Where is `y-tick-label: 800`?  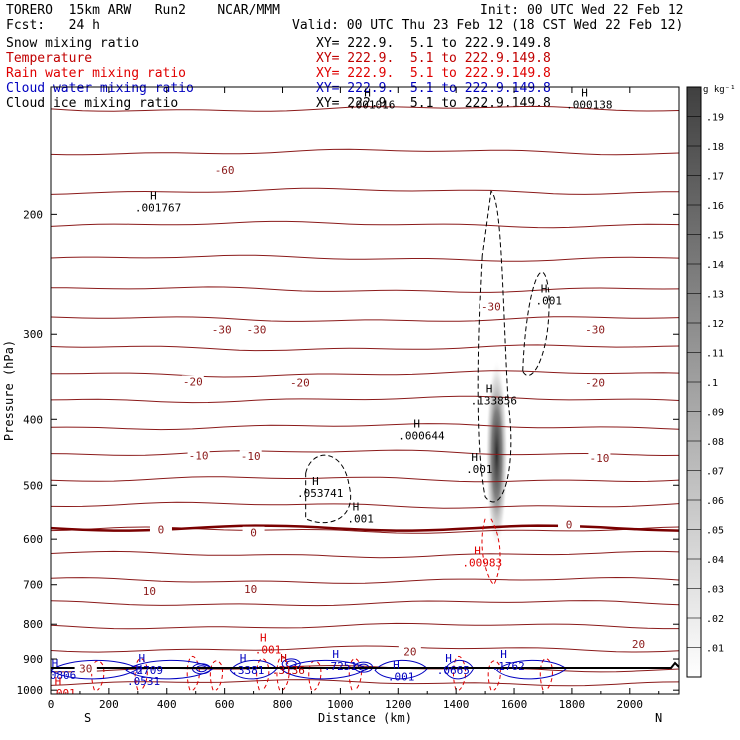
y-tick-label: 800 is located at coordinates (33, 624).